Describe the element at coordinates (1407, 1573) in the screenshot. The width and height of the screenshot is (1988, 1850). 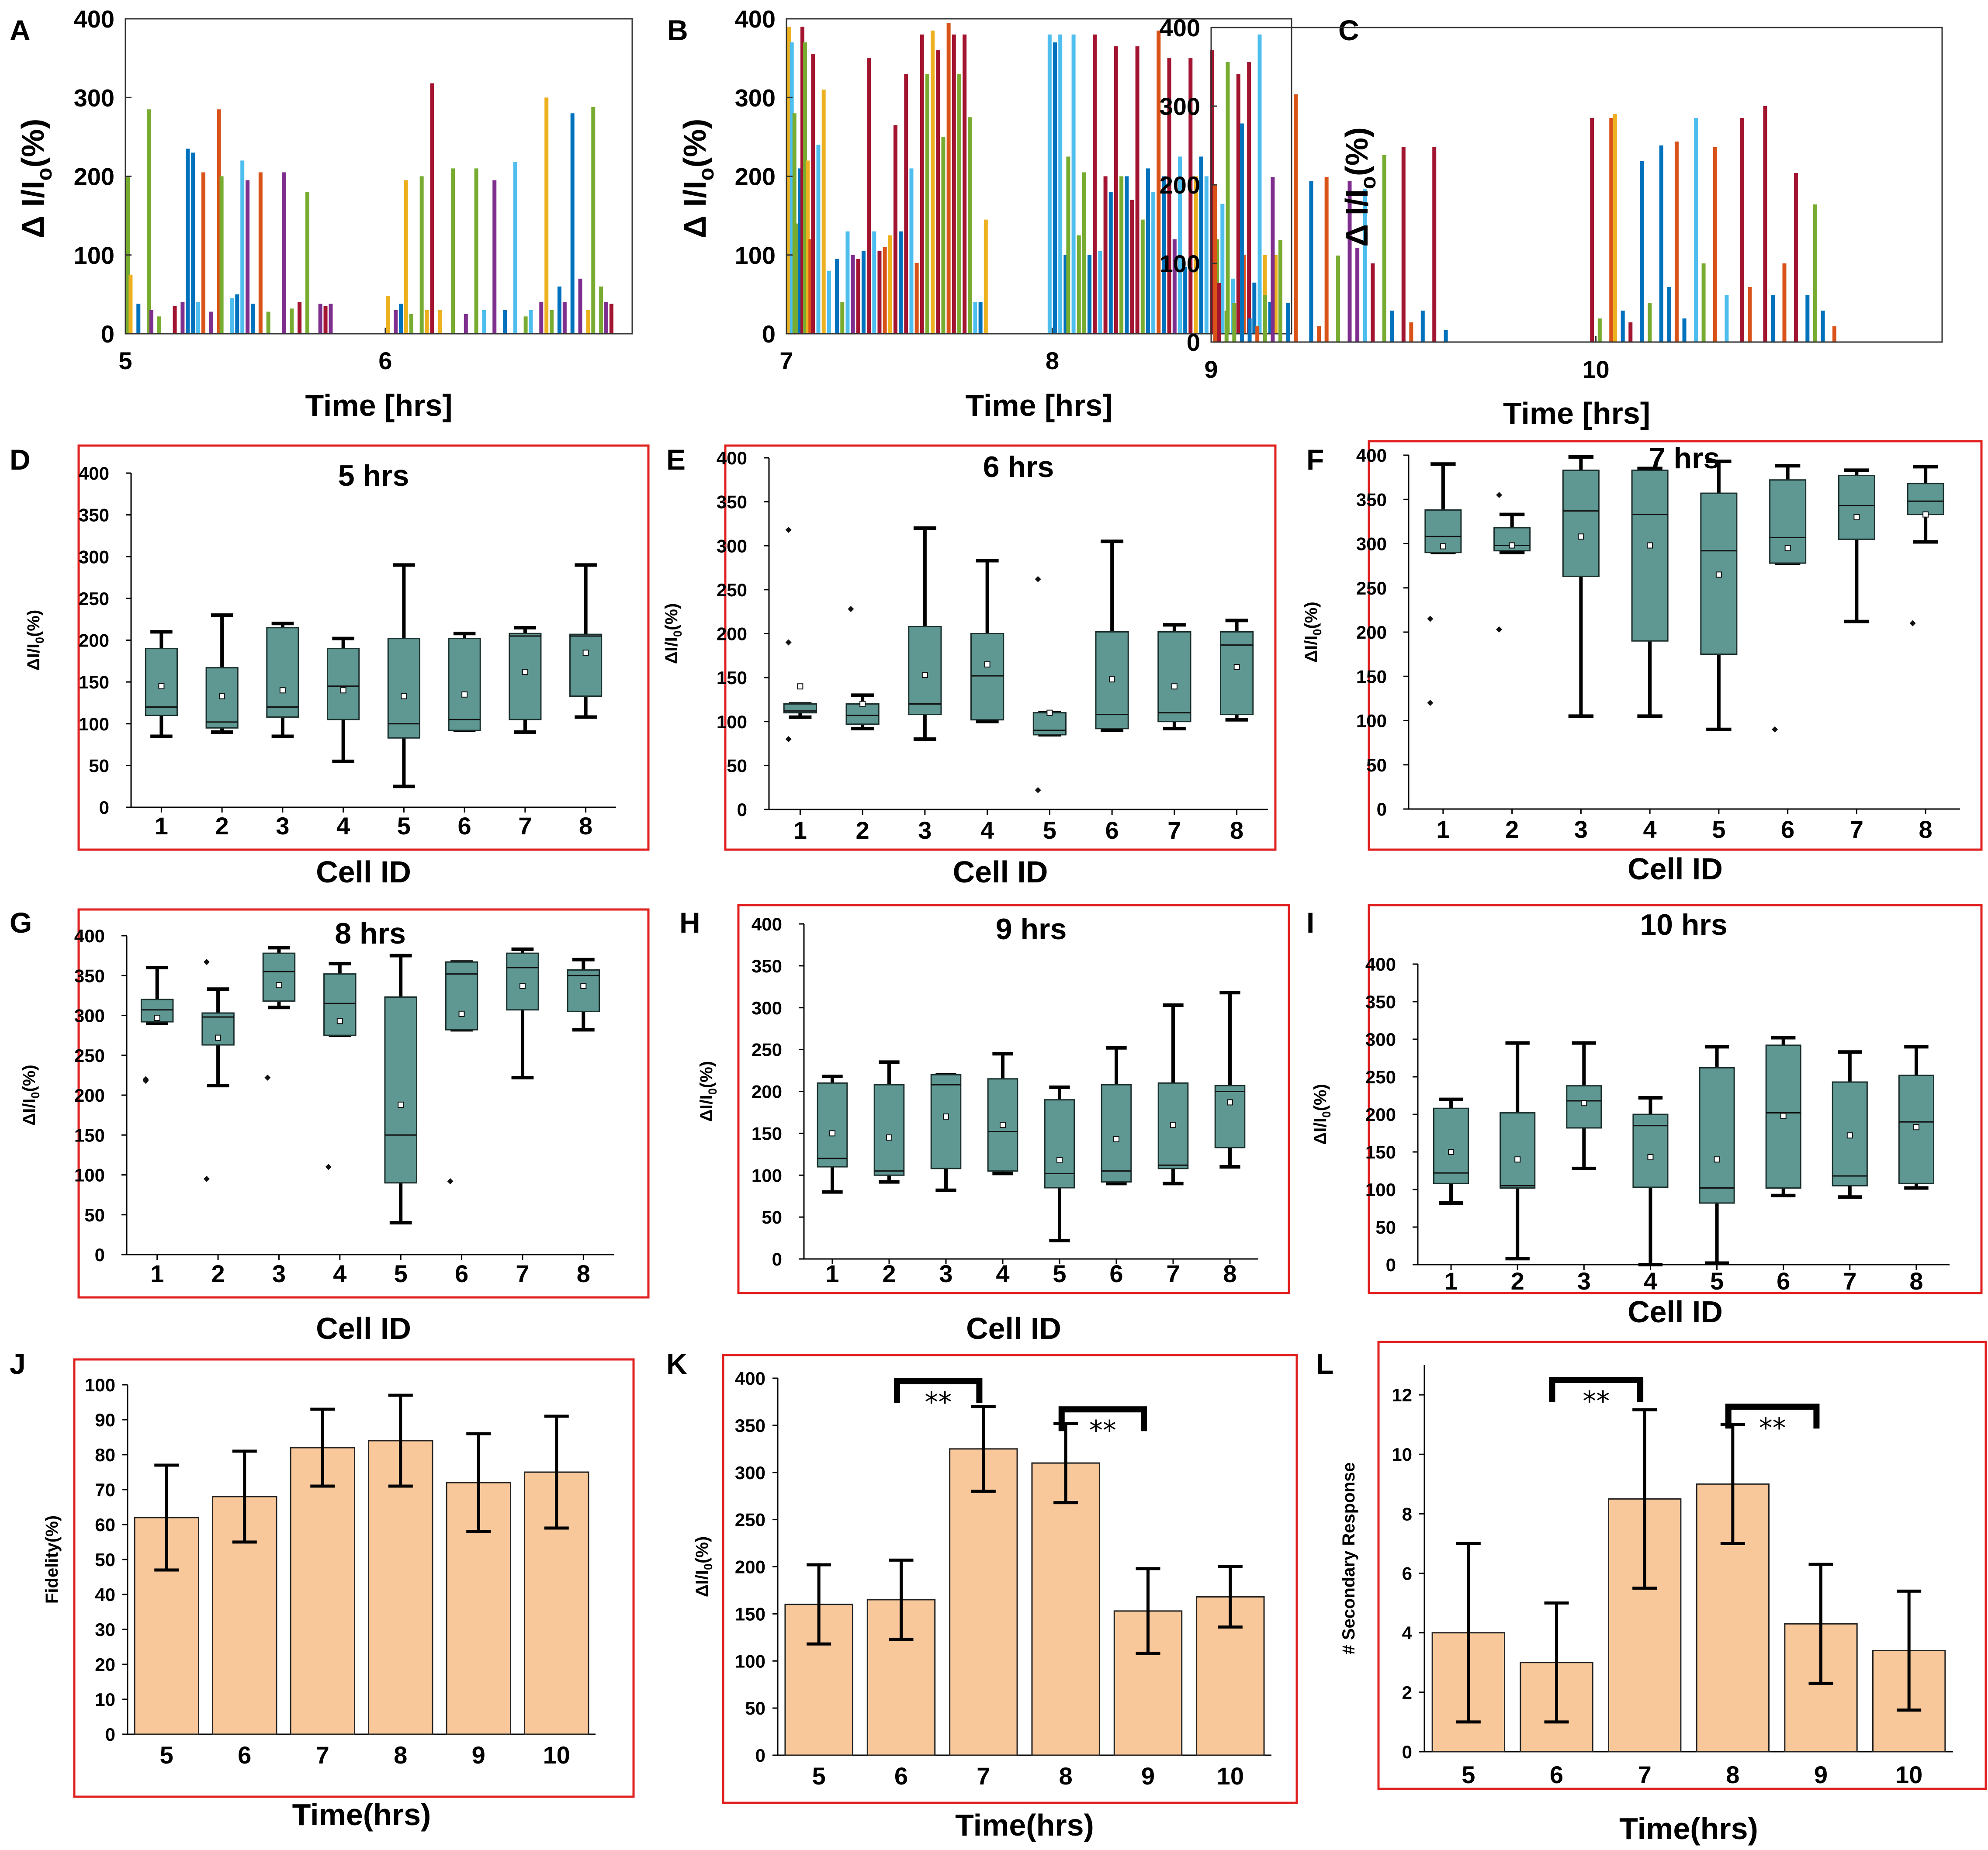
I see `y-tick-label: 6` at that location.